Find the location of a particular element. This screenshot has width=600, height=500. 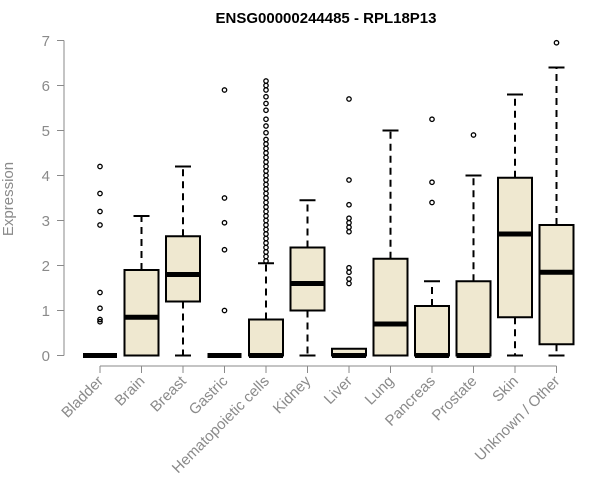

y-tick-label: 0 is located at coordinates (46, 356).